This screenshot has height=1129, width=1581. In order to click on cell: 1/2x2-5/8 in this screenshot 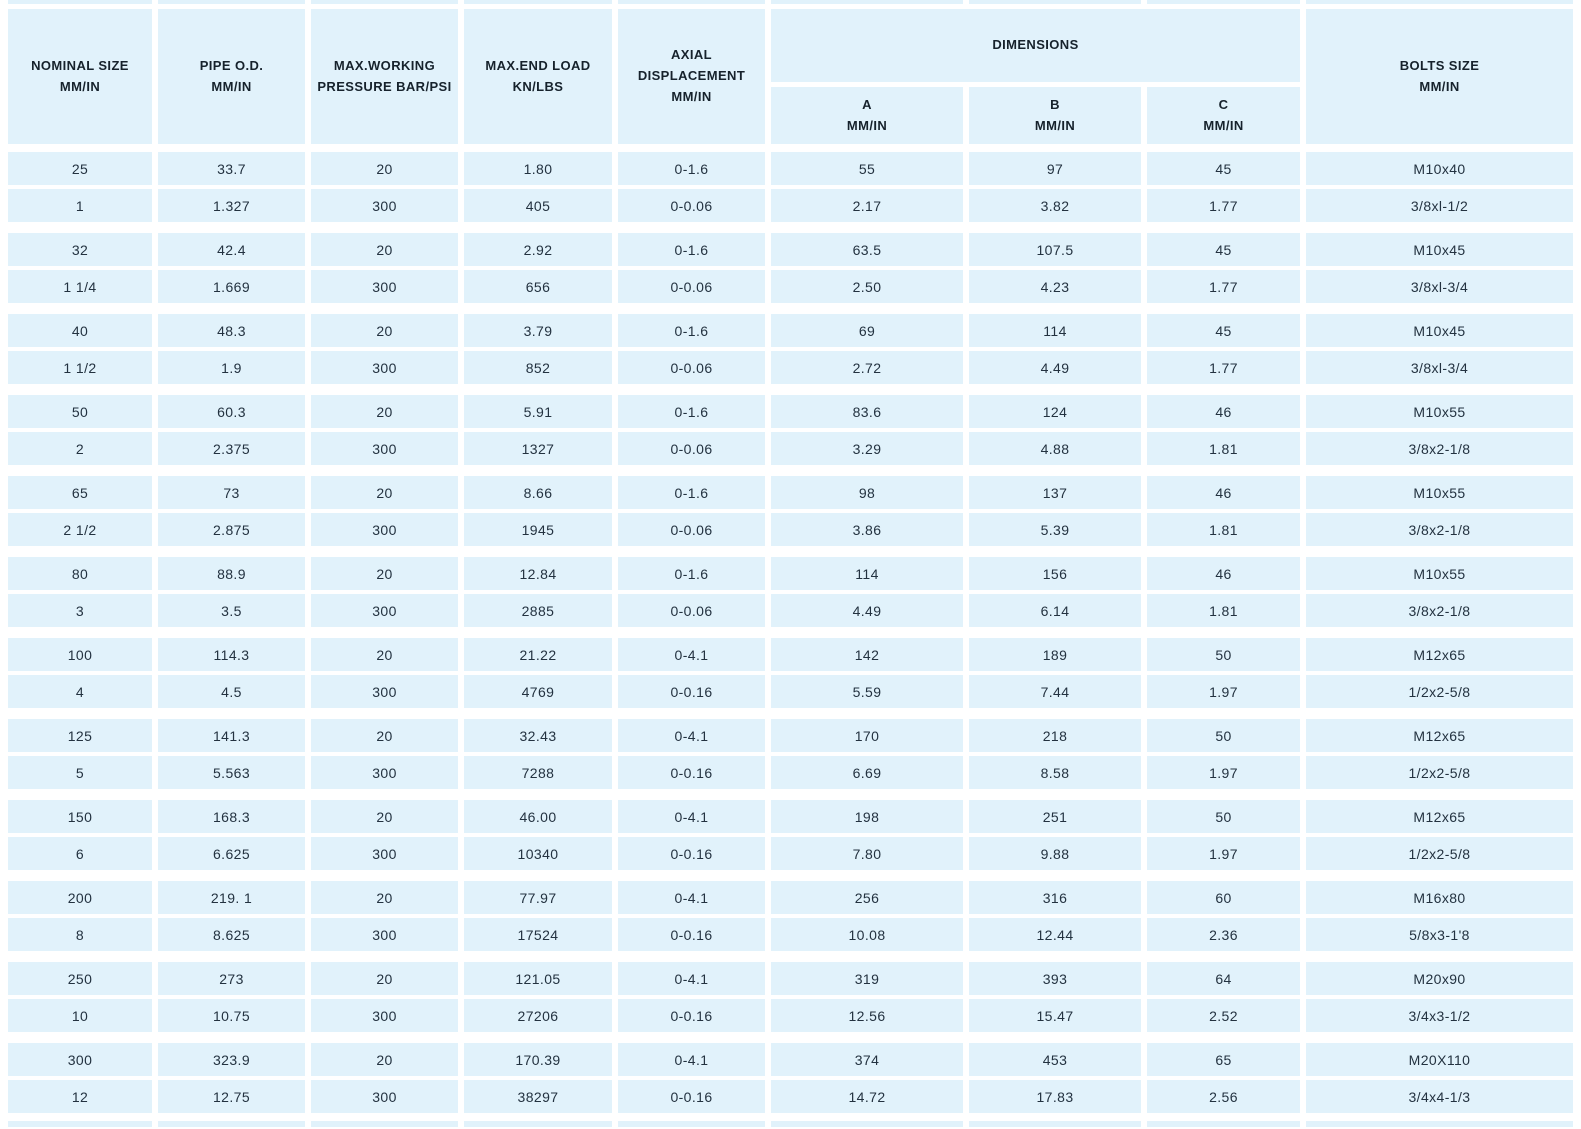, I will do `click(1439, 691)`.